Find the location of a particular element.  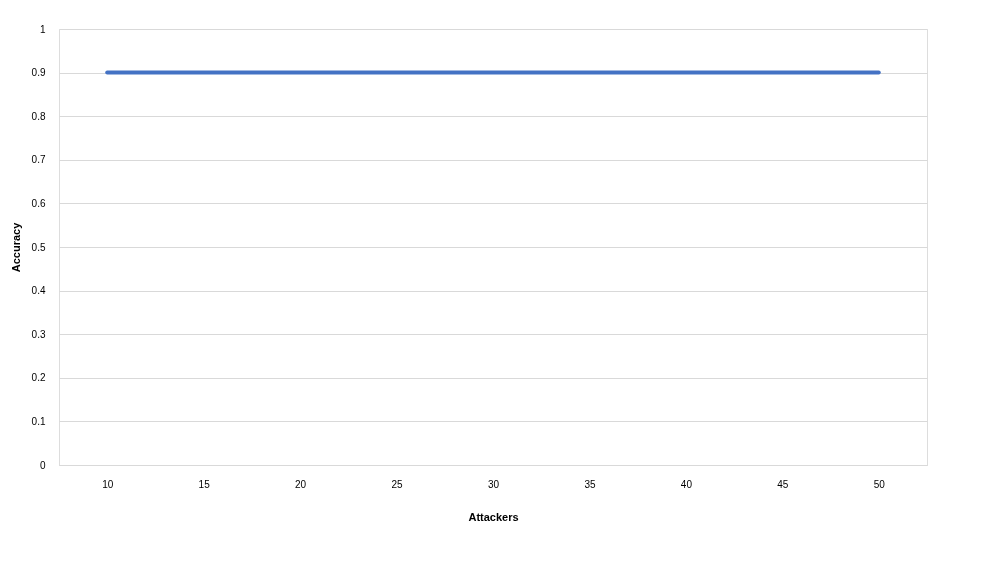

x-tick-label: 45 is located at coordinates (783, 484).